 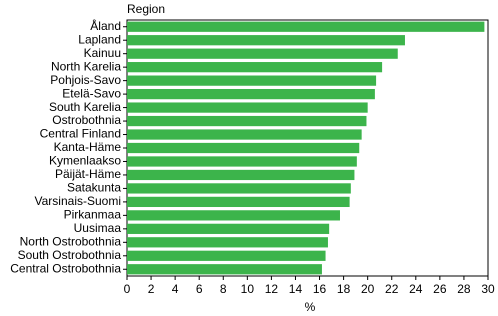 I want to click on y-tick-label: Uusimaa, so click(x=98, y=228).